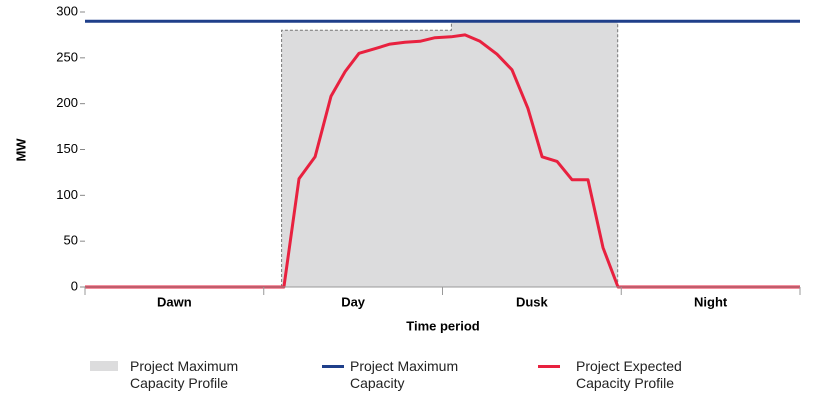 Image resolution: width=833 pixels, height=403 pixels. What do you see at coordinates (74, 285) in the screenshot?
I see `y-tick-label: 0` at bounding box center [74, 285].